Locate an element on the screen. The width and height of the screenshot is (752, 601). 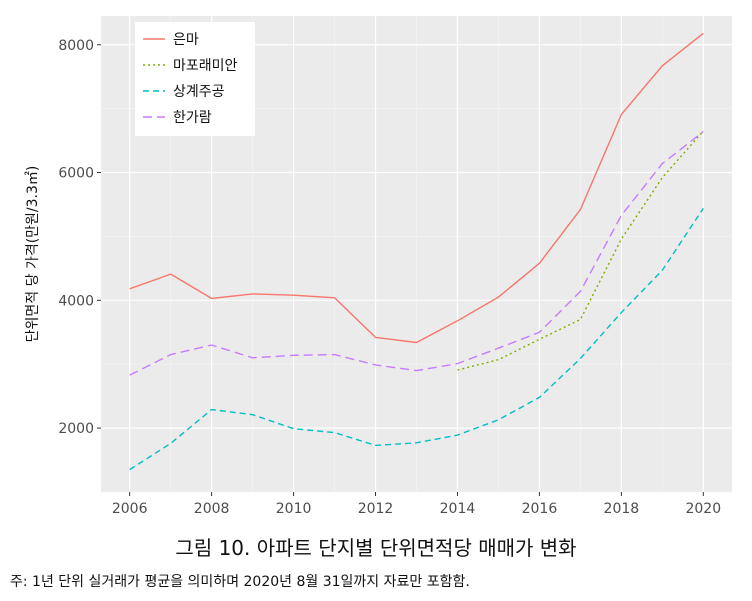
y-tick-label: 4000 is located at coordinates (76, 301).